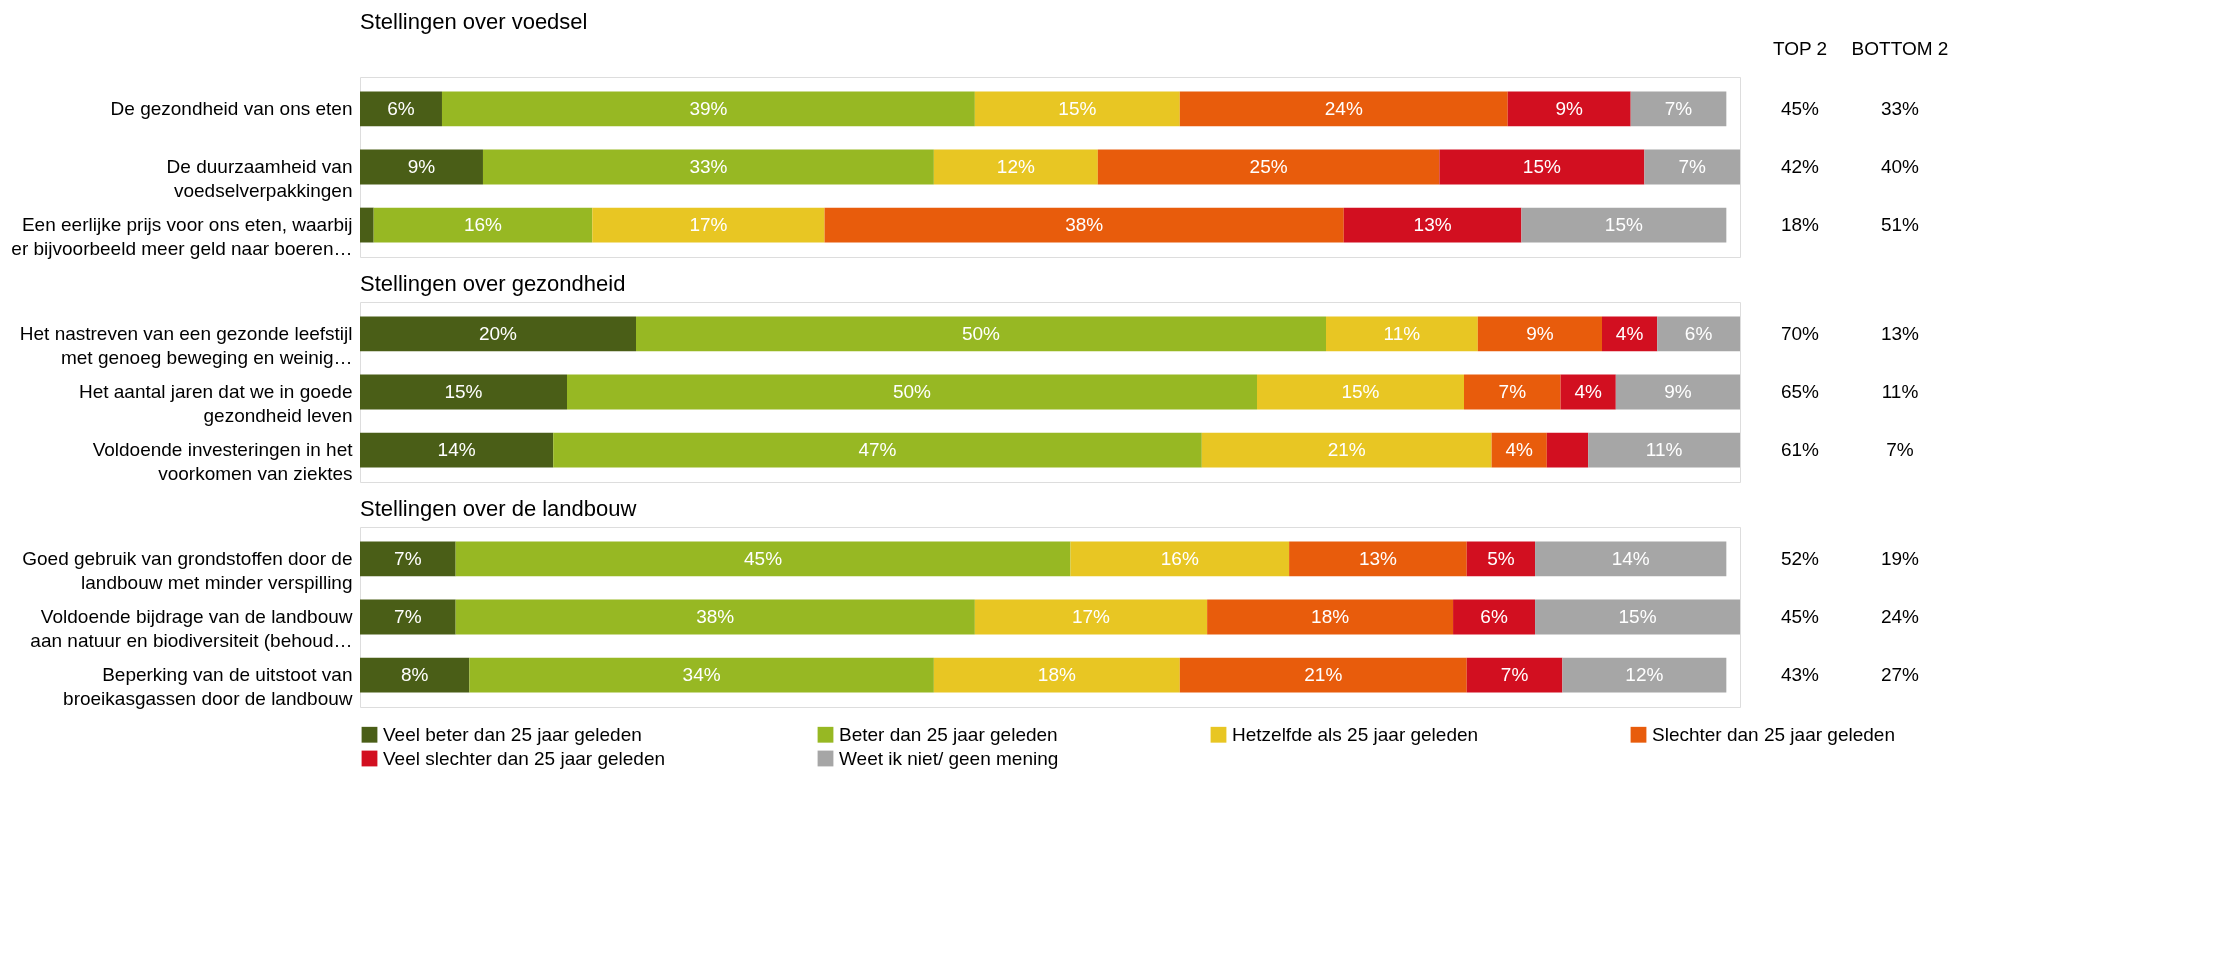  Describe the element at coordinates (524, 758) in the screenshot. I see `legend-label: Veel slechter dan 25 jaar geleden` at that location.